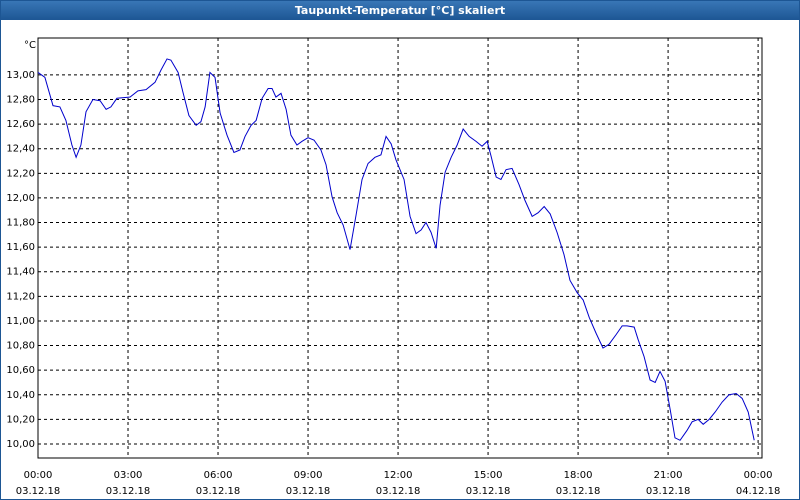 The image size is (800, 500). Describe the element at coordinates (20, 247) in the screenshot. I see `y-tick-label: 11,60` at that location.